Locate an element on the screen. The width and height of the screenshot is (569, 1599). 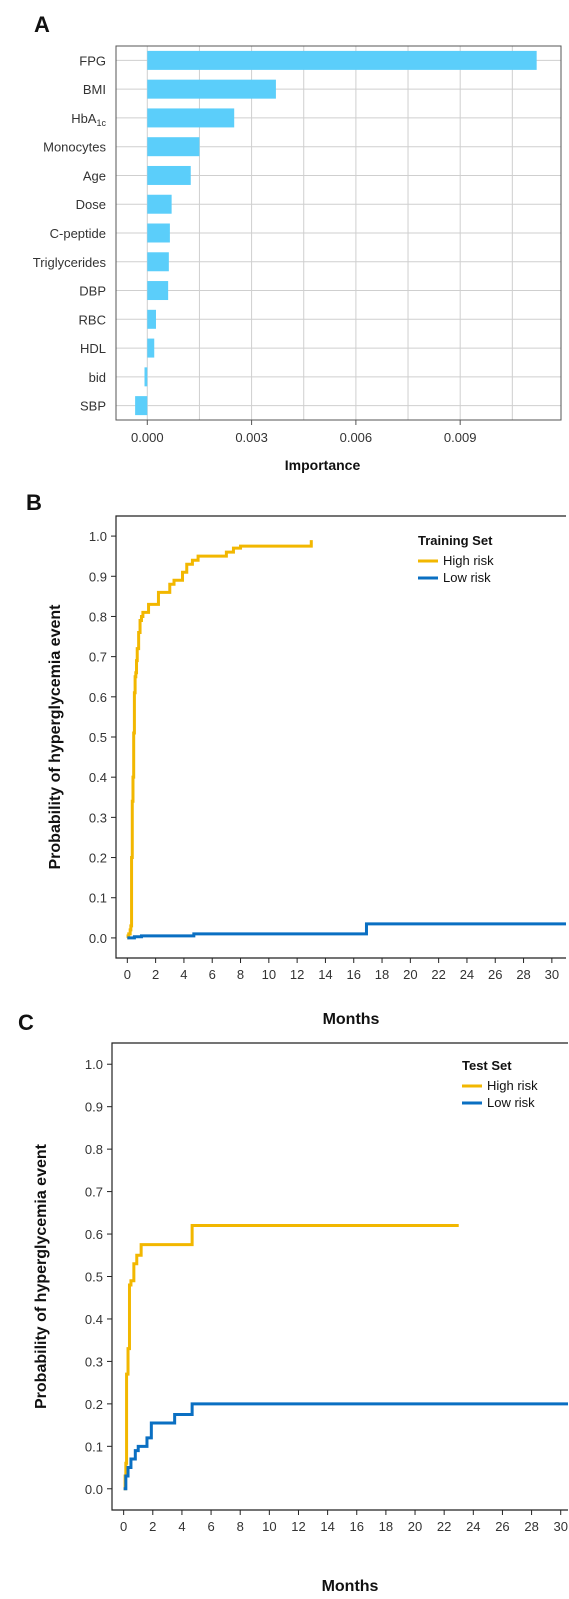
b-x-tick-label: 24 is located at coordinates (467, 974).